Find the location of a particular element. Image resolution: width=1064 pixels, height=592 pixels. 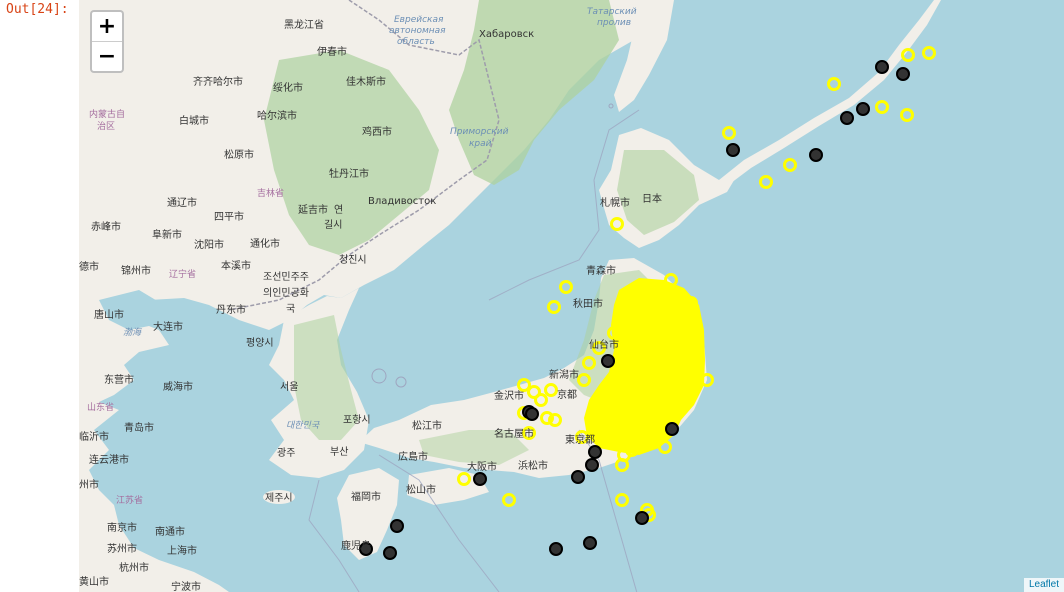

zoom-in-button: + is located at coordinates (107, 26).